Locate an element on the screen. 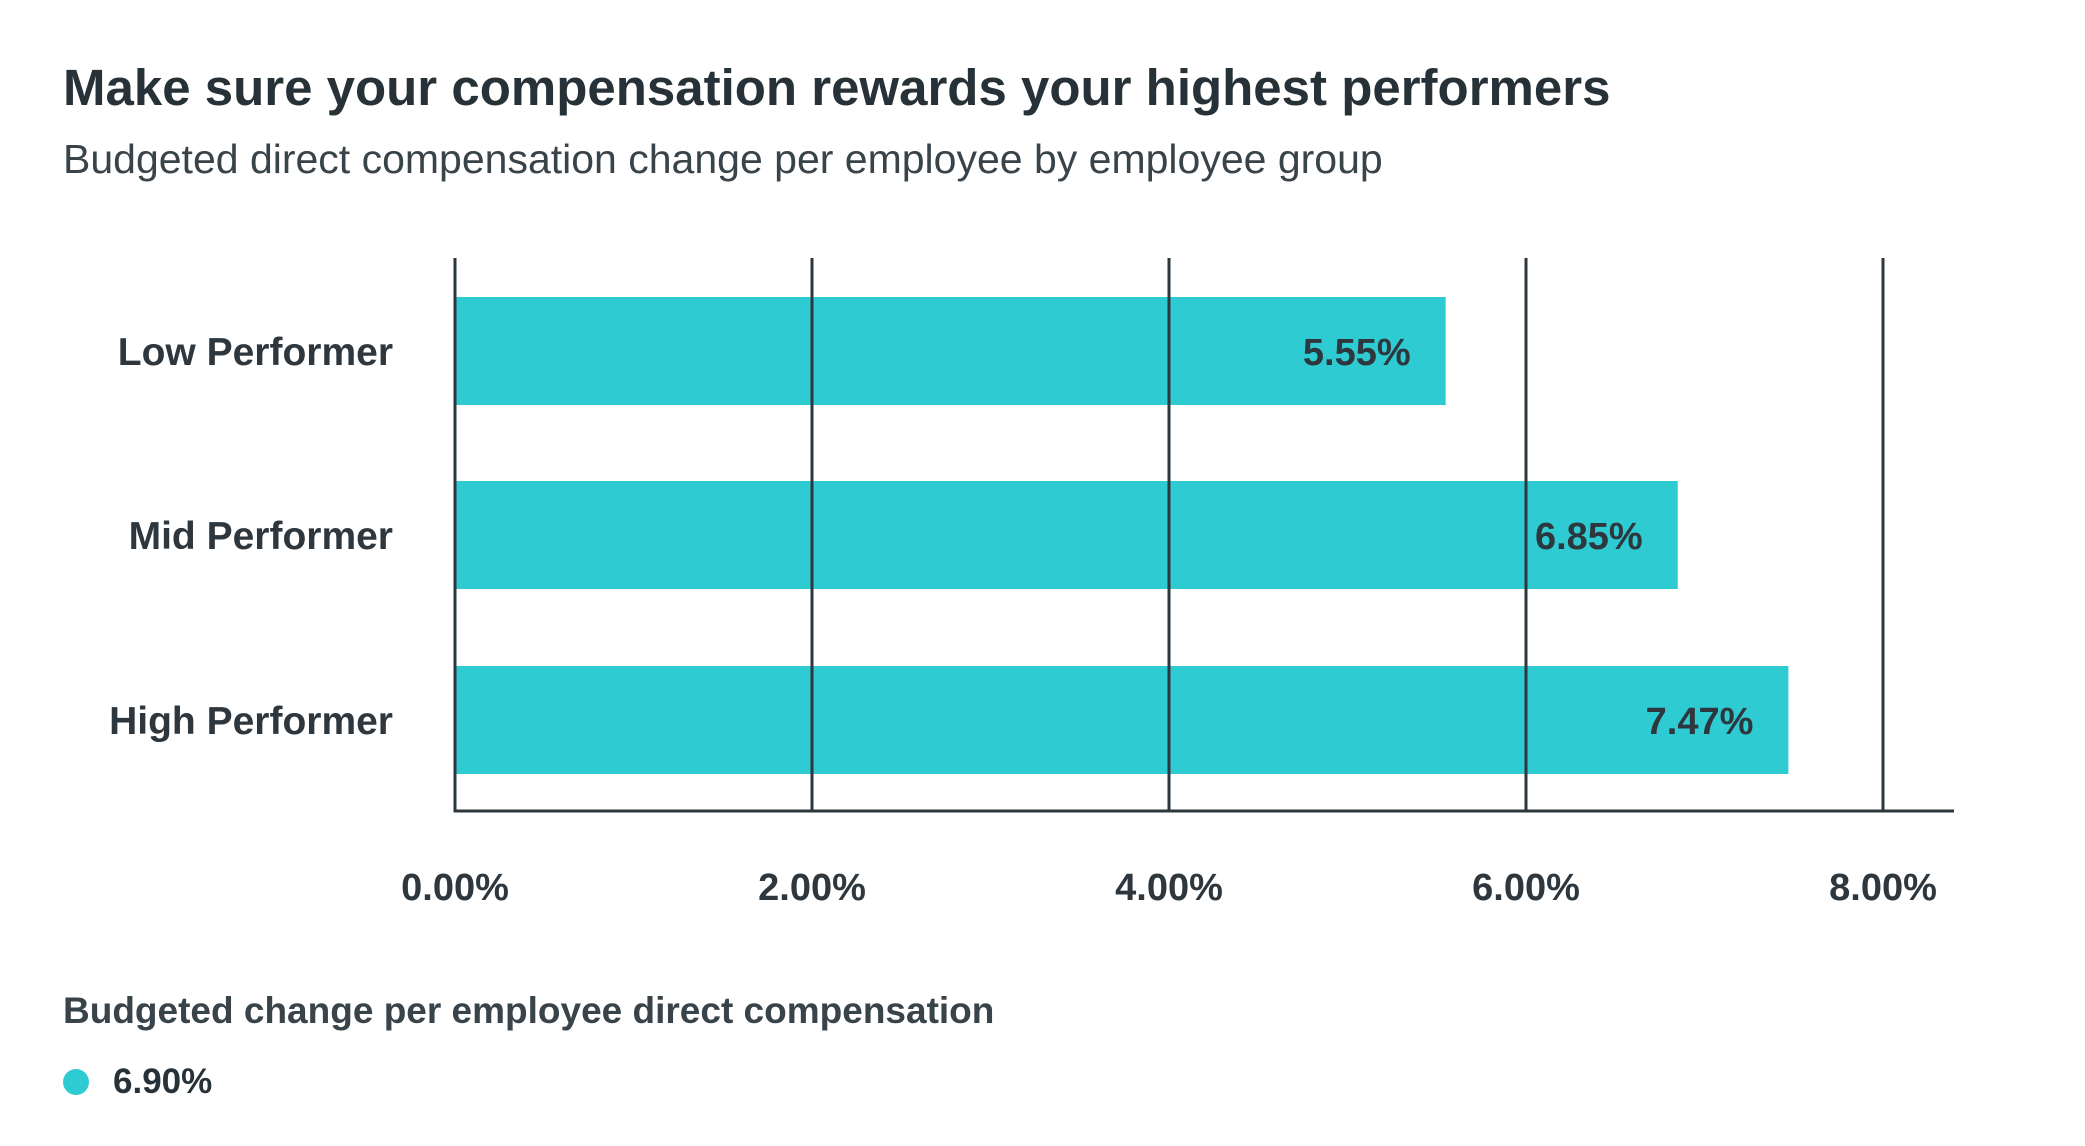 Image resolution: width=2085 pixels, height=1146 pixels. bar-low-performer is located at coordinates (950, 351).